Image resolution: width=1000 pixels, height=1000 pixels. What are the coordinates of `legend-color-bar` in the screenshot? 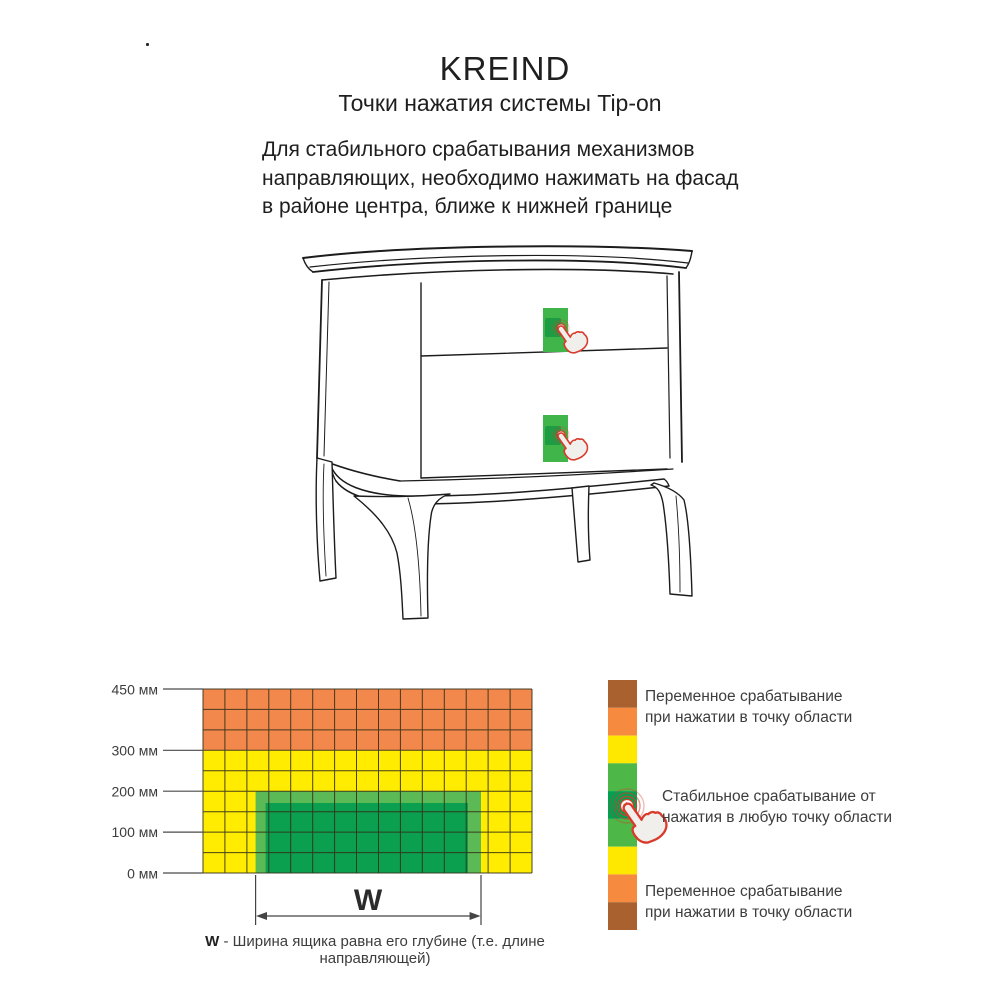 It's located at (638, 805).